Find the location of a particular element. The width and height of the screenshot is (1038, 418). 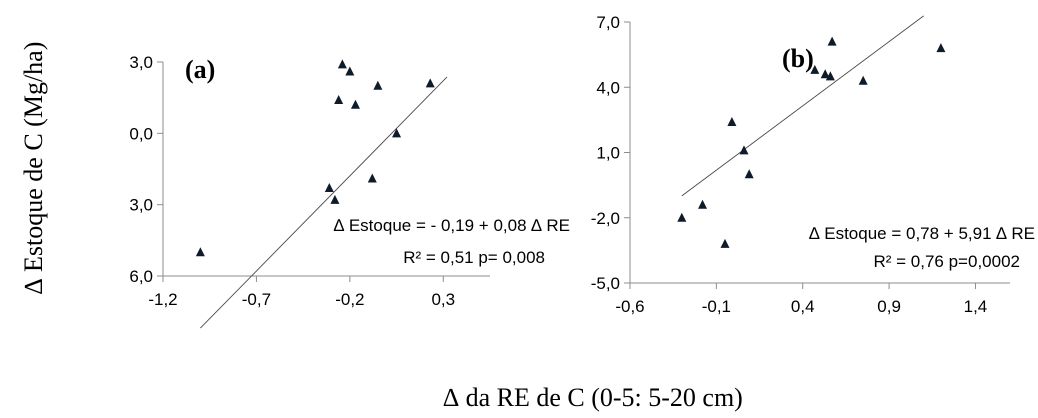

y-tick-label: 1,0 is located at coordinates (608, 153).